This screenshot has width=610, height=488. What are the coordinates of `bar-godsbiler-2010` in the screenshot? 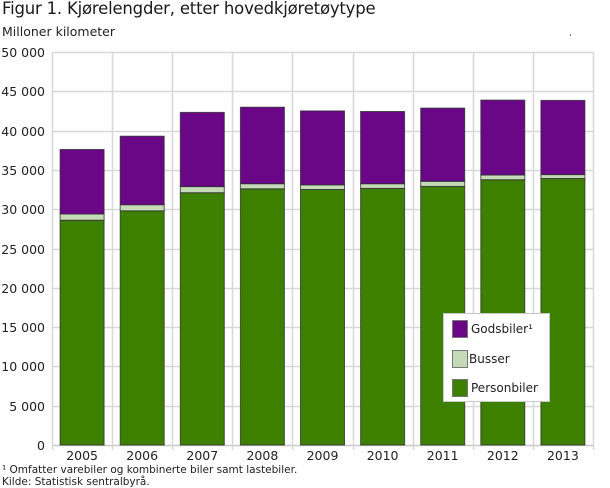 It's located at (383, 148).